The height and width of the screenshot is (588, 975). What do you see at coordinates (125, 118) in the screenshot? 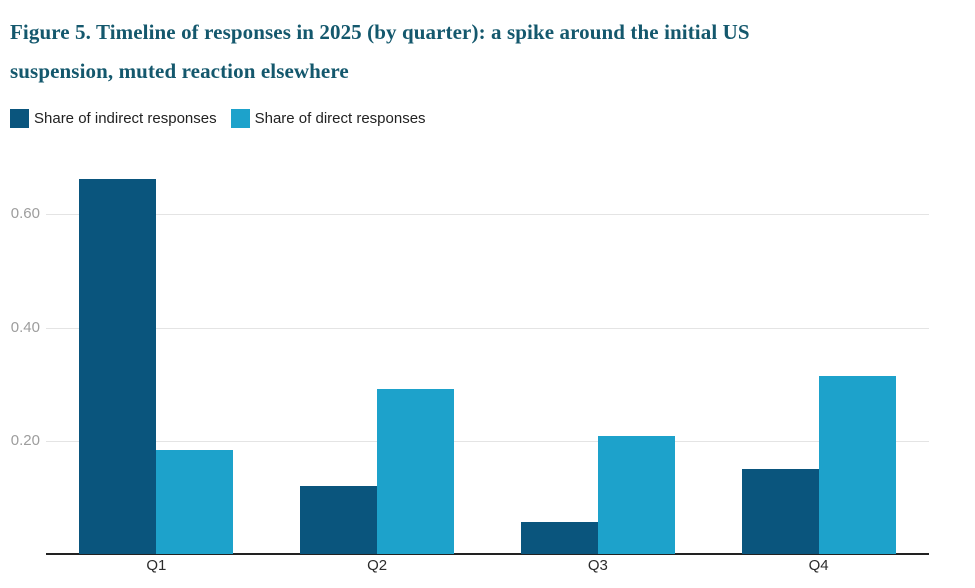
I see `legend-label-indirect: Share of indirect responses` at bounding box center [125, 118].